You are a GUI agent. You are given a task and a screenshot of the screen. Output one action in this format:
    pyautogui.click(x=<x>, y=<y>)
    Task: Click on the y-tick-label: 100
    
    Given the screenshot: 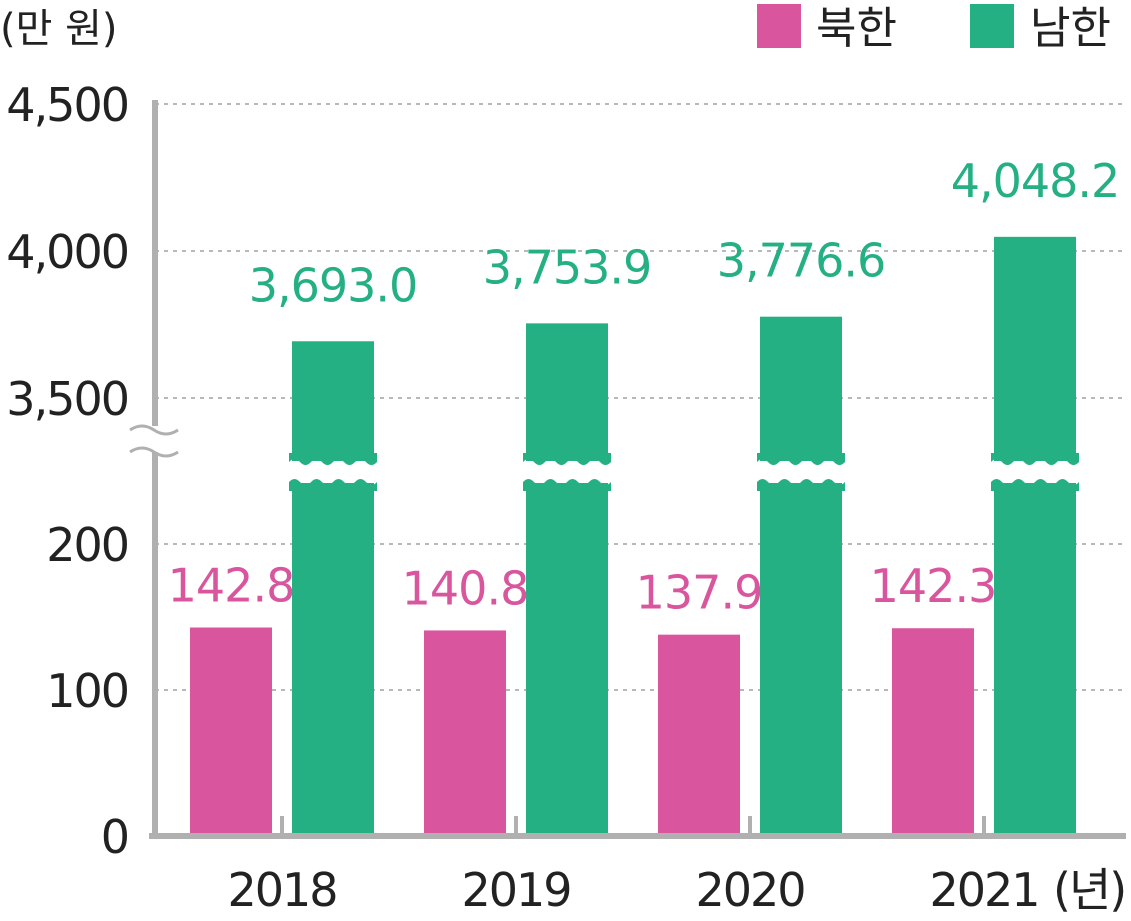 What is the action you would take?
    pyautogui.click(x=87, y=691)
    